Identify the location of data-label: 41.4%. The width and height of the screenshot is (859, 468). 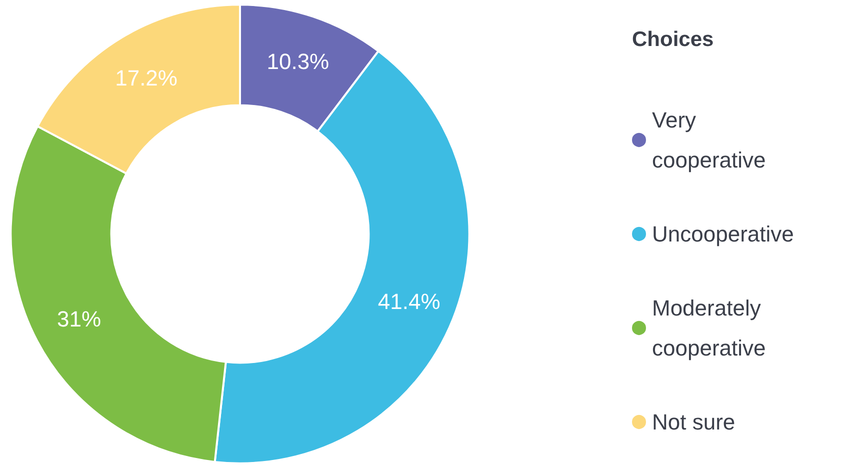
(409, 301).